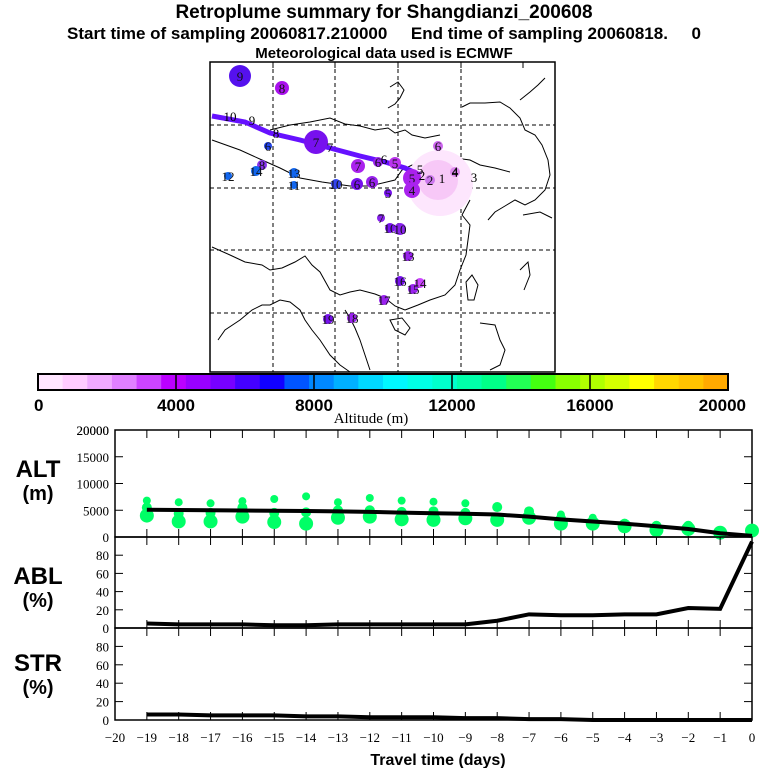  I want to click on colorbar-frame, so click(383, 382).